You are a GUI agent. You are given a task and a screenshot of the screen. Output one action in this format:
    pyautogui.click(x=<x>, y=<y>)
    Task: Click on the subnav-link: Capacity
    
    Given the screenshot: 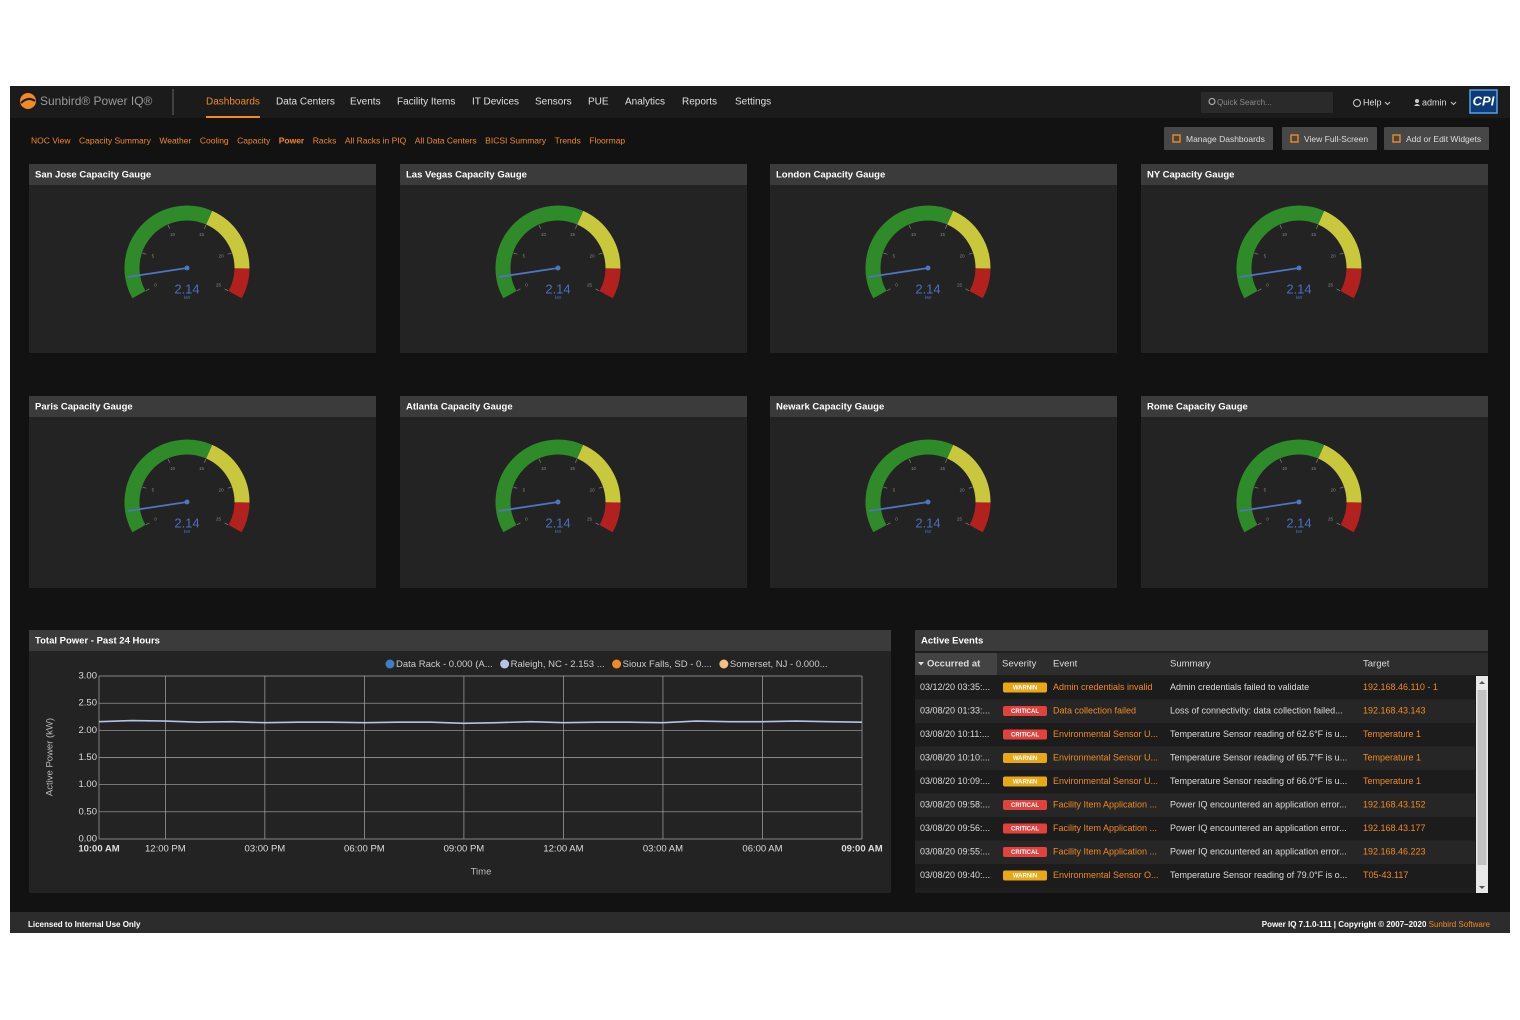 What is the action you would take?
    pyautogui.click(x=254, y=140)
    